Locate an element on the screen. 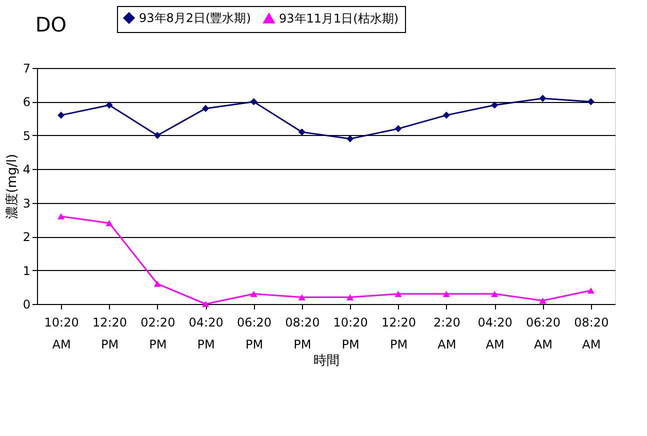 Image resolution: width=647 pixels, height=436 pixels. x-tick-label: 04:20 AM is located at coordinates (495, 334).